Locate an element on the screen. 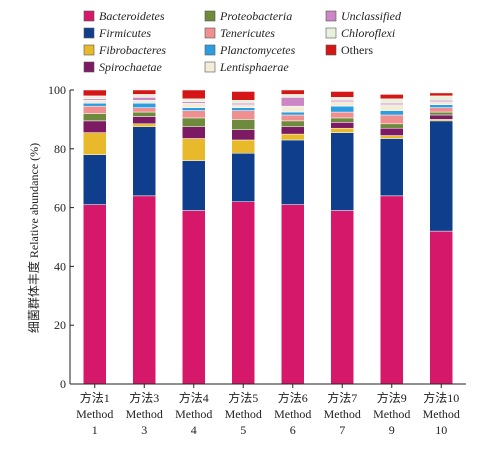 The height and width of the screenshot is (449, 487). x-tick-label: 9 is located at coordinates (392, 430).